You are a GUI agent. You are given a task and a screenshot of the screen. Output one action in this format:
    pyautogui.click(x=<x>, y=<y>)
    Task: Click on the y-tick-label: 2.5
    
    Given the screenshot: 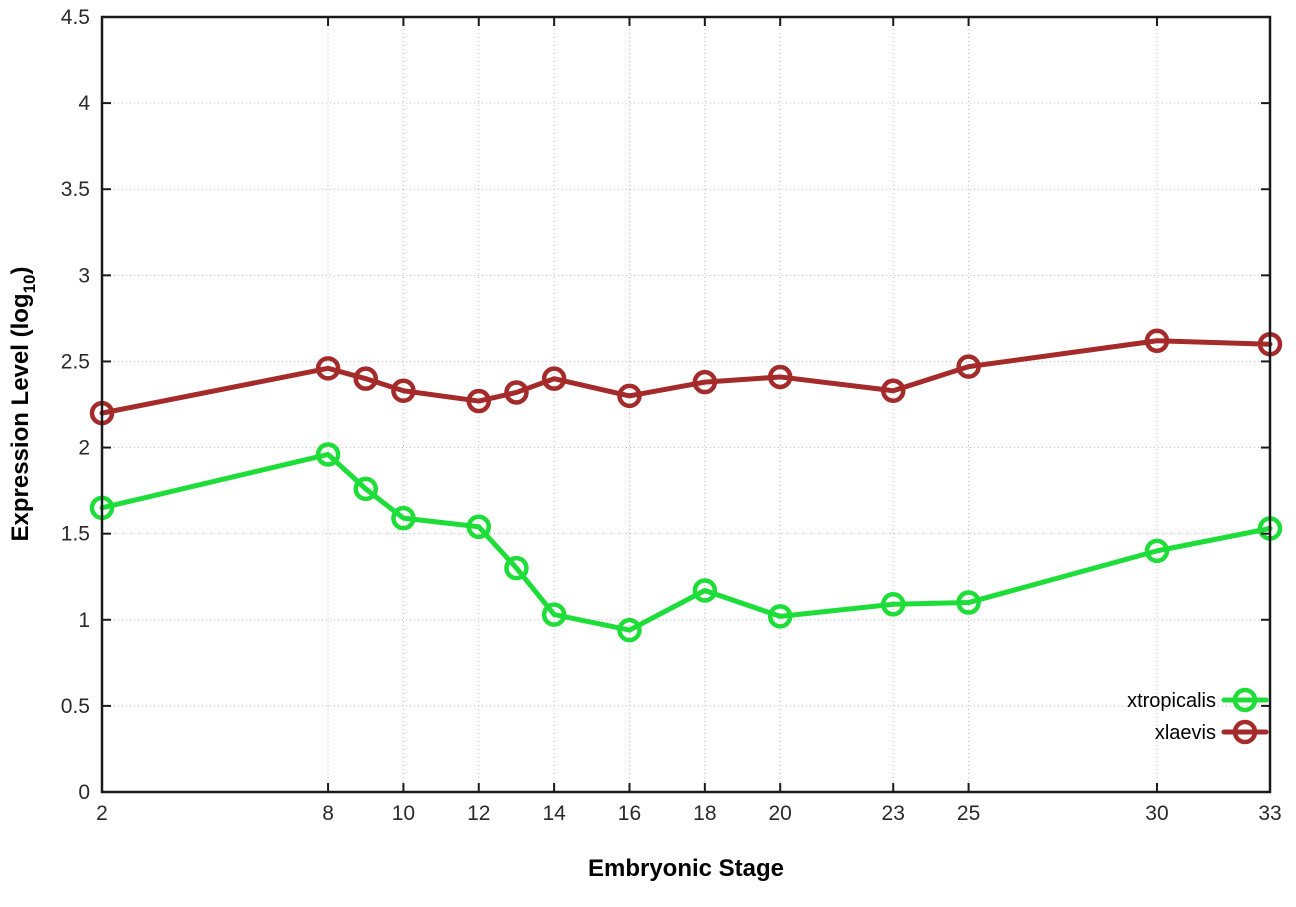 What is the action you would take?
    pyautogui.click(x=75, y=361)
    